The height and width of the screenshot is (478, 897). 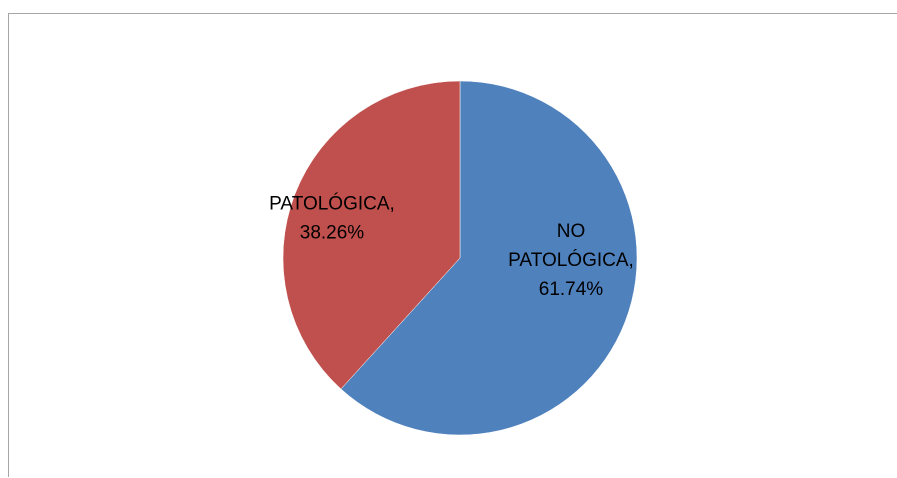 I want to click on data-label-patol-gica: PATOLÓGICA, 38.26%, so click(x=332, y=218).